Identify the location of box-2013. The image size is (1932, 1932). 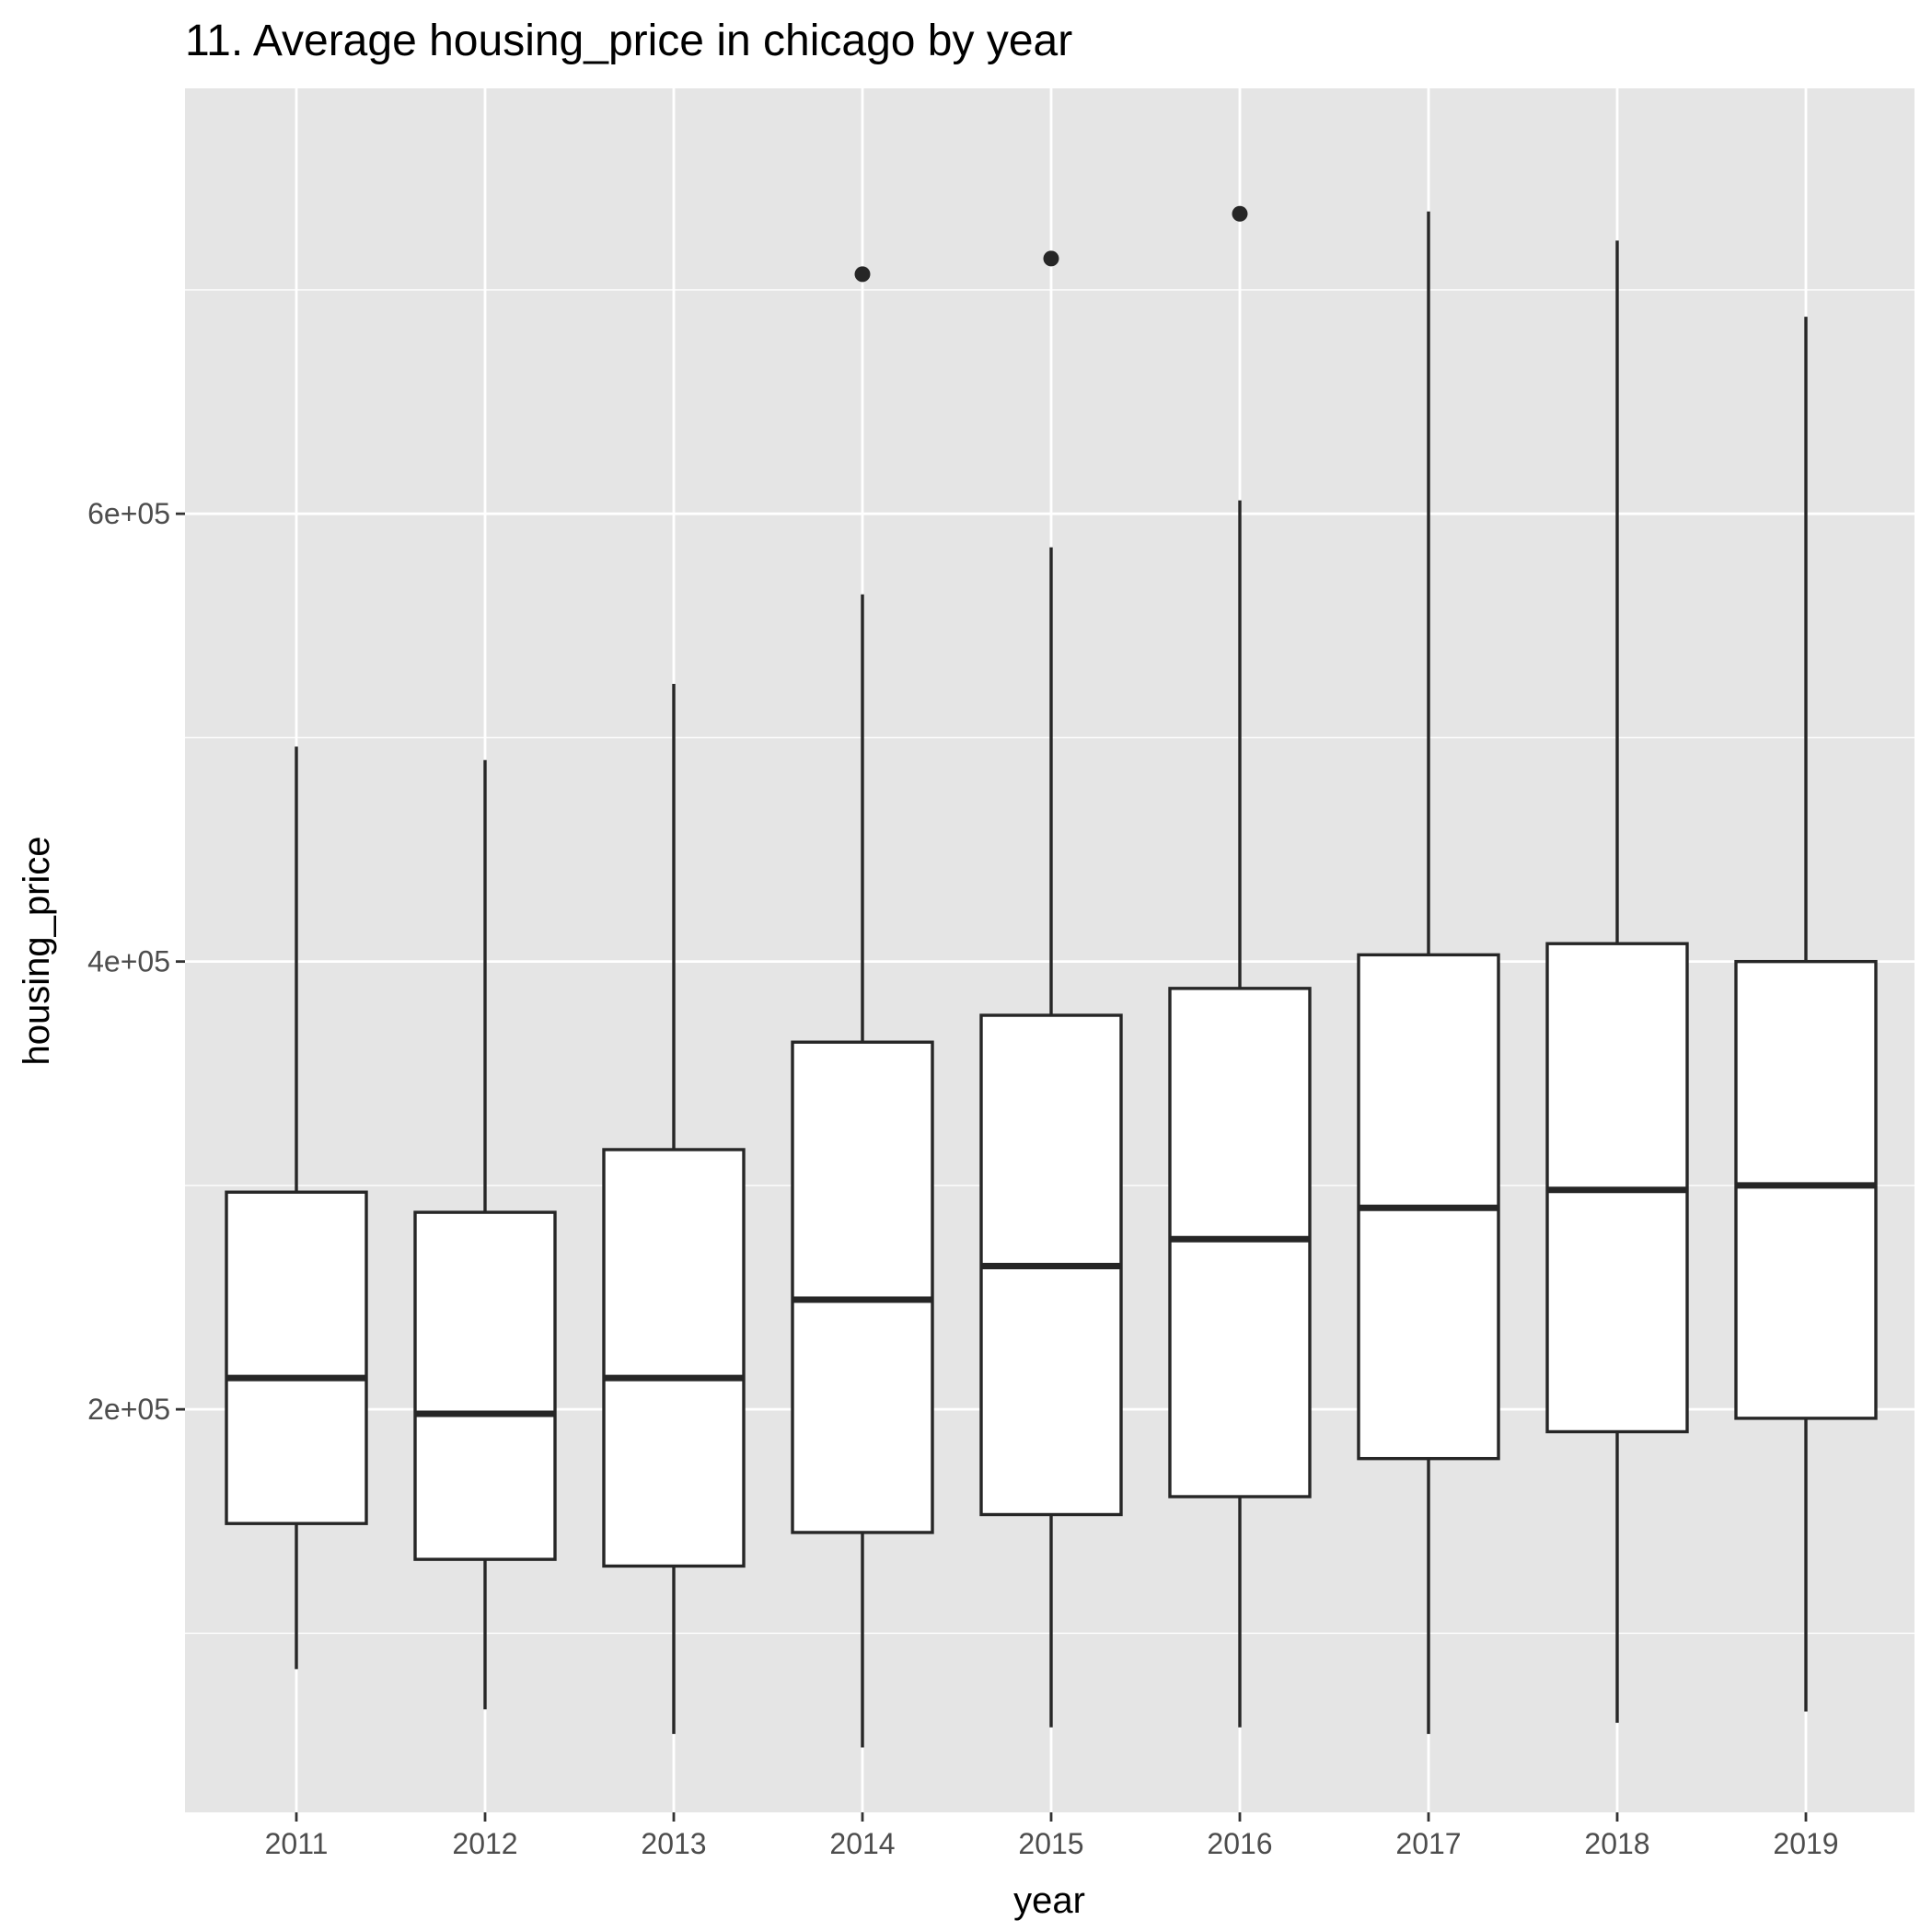
(674, 1209).